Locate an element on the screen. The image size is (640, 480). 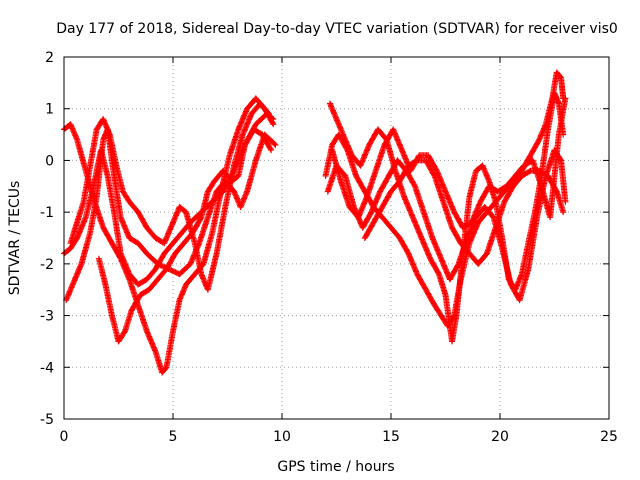
x-tick-label: 10 is located at coordinates (282, 437).